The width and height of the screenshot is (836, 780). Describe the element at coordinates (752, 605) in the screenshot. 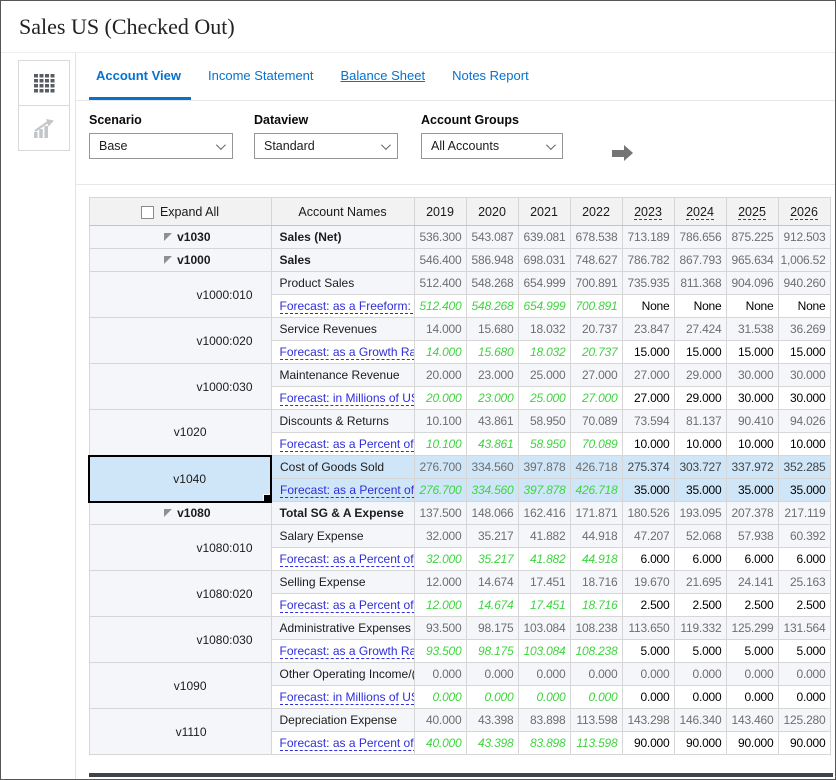

I see `forecast-value-cell-v1080:020-2025: 2.500` at that location.